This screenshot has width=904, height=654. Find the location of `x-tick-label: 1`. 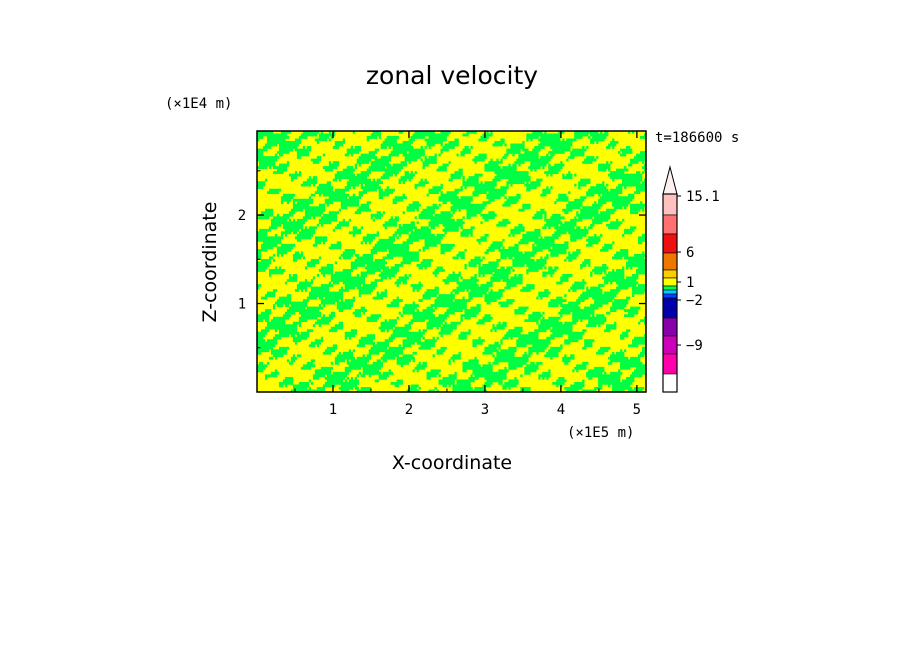

x-tick-label: 1 is located at coordinates (333, 410).